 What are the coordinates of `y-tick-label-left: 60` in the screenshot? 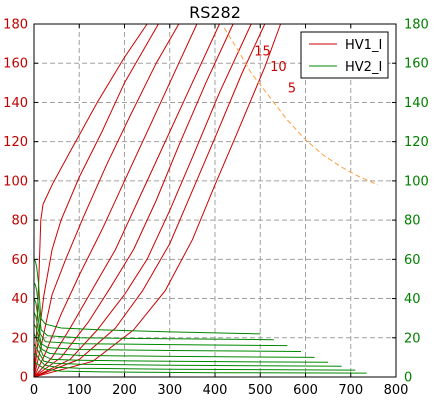 It's located at (19, 260).